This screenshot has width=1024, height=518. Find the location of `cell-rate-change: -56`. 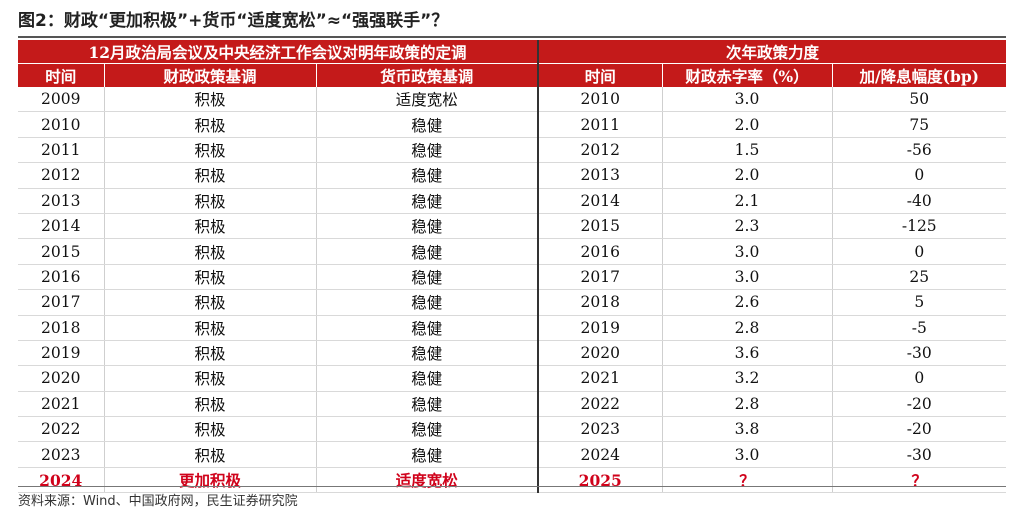

cell-rate-change: -56 is located at coordinates (919, 150).